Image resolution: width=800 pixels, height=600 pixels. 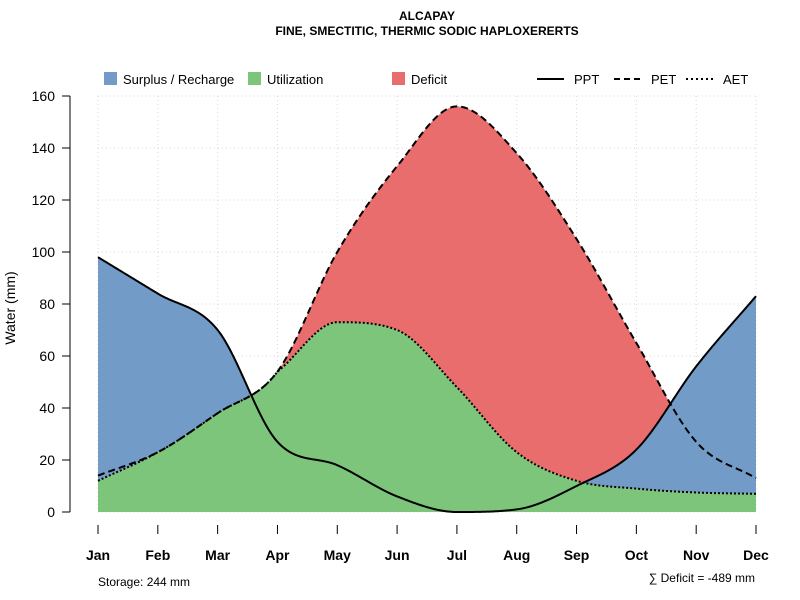 What do you see at coordinates (47, 460) in the screenshot?
I see `y-tick-label: 20` at bounding box center [47, 460].